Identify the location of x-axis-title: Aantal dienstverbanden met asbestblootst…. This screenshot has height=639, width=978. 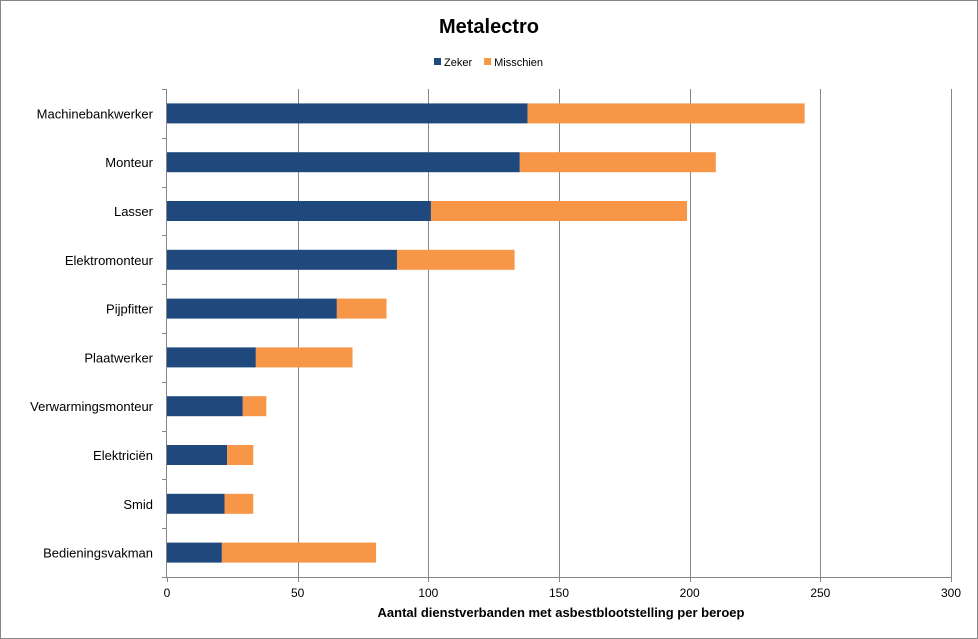
(561, 612).